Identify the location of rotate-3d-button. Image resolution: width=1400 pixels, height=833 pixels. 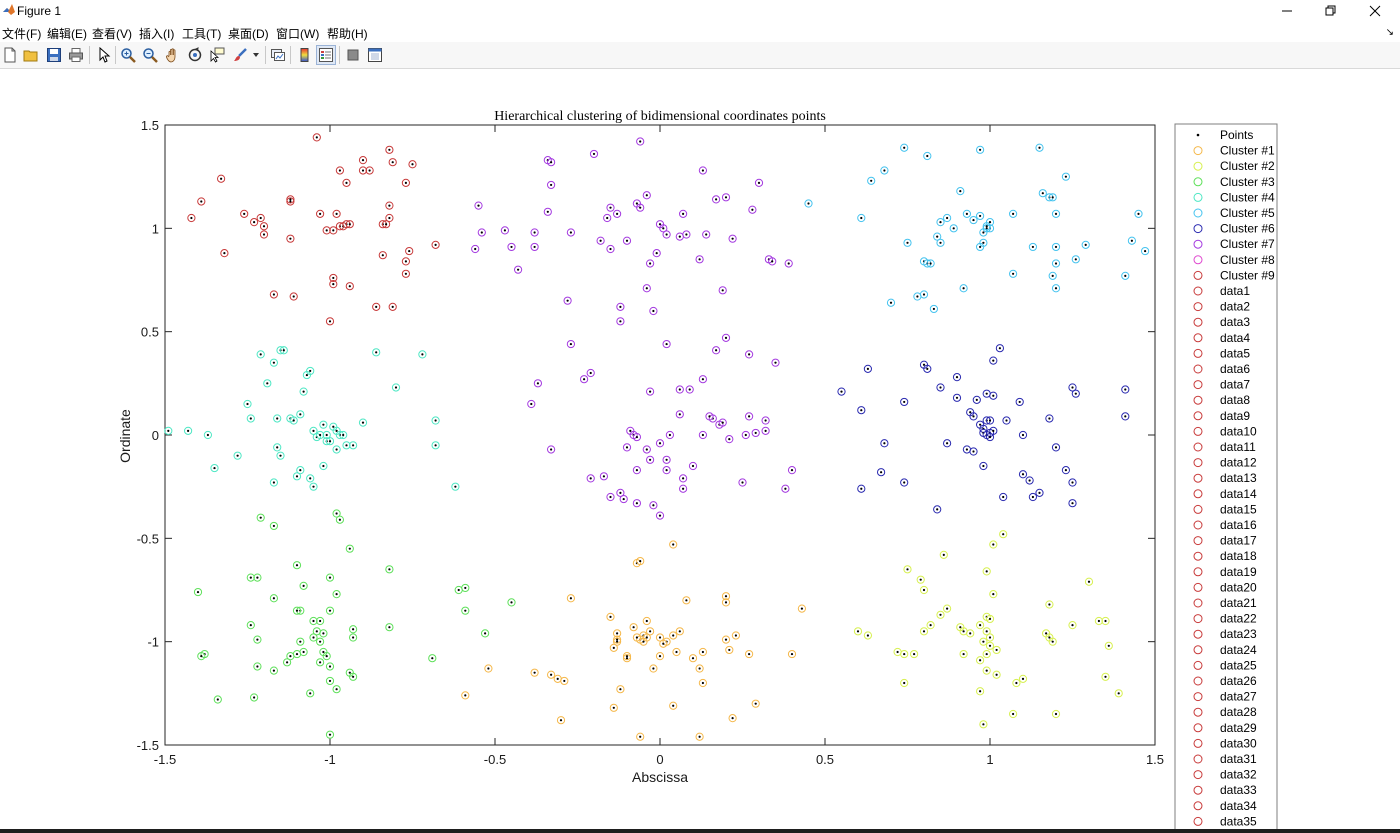
(195, 55).